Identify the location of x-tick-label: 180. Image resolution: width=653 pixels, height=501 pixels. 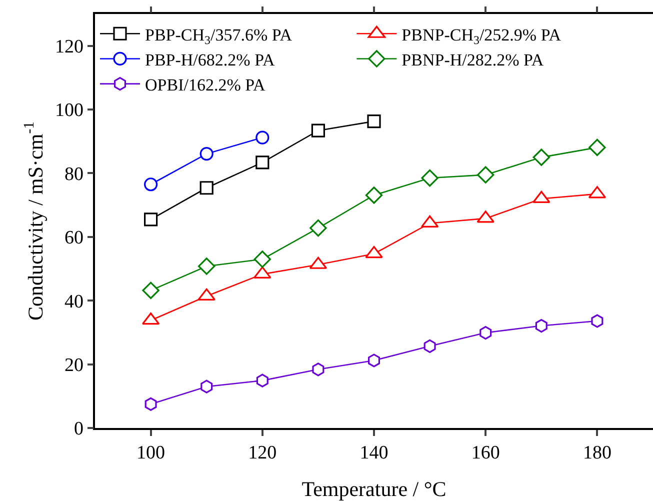
(597, 453).